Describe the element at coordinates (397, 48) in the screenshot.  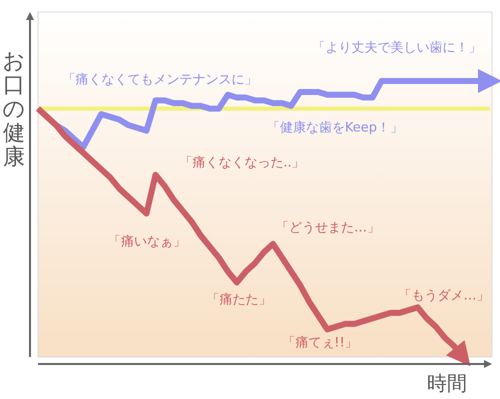
I see `text: 「より丈夫で美しい歯に！」` at that location.